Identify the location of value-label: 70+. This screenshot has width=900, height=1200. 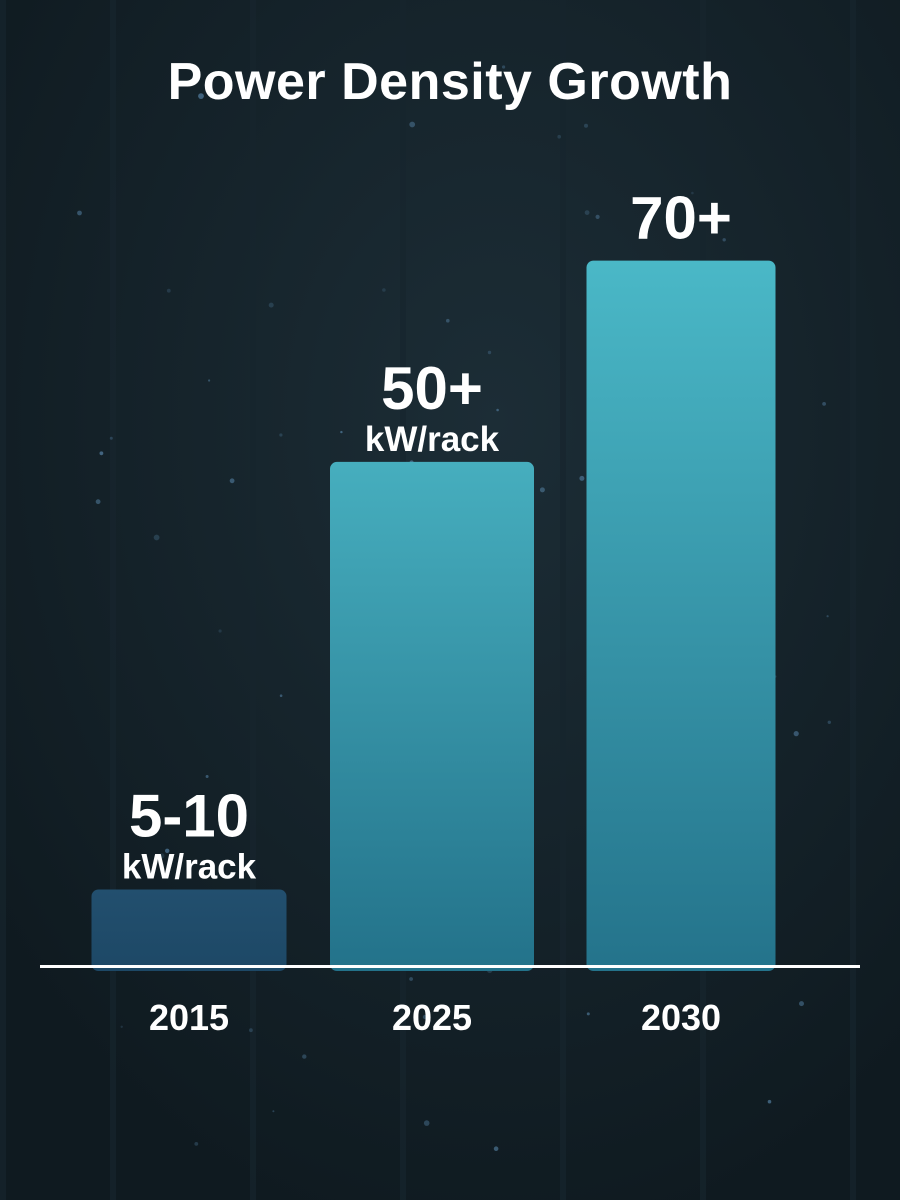
(681, 218).